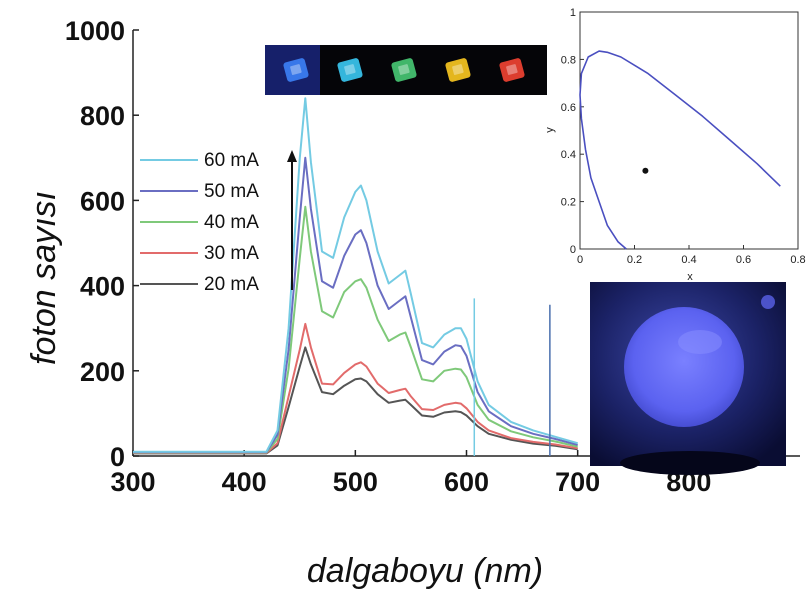 This screenshot has width=806, height=593. Describe the element at coordinates (102, 287) in the screenshot. I see `y-tick-label: 400` at that location.